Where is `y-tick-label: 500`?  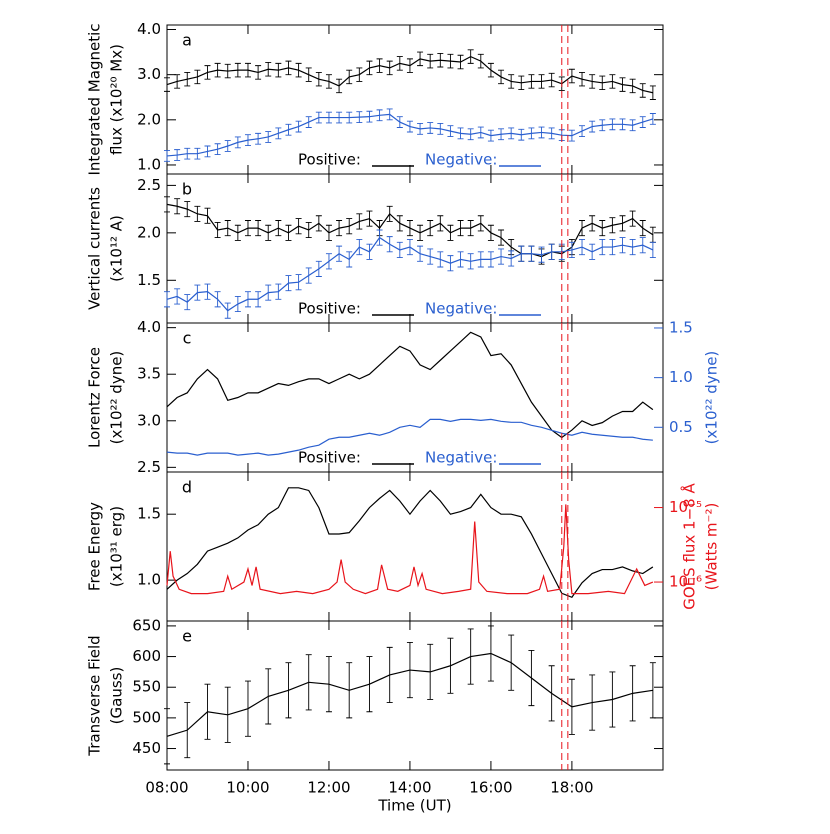 y-tick-label: 500 is located at coordinates (146, 717).